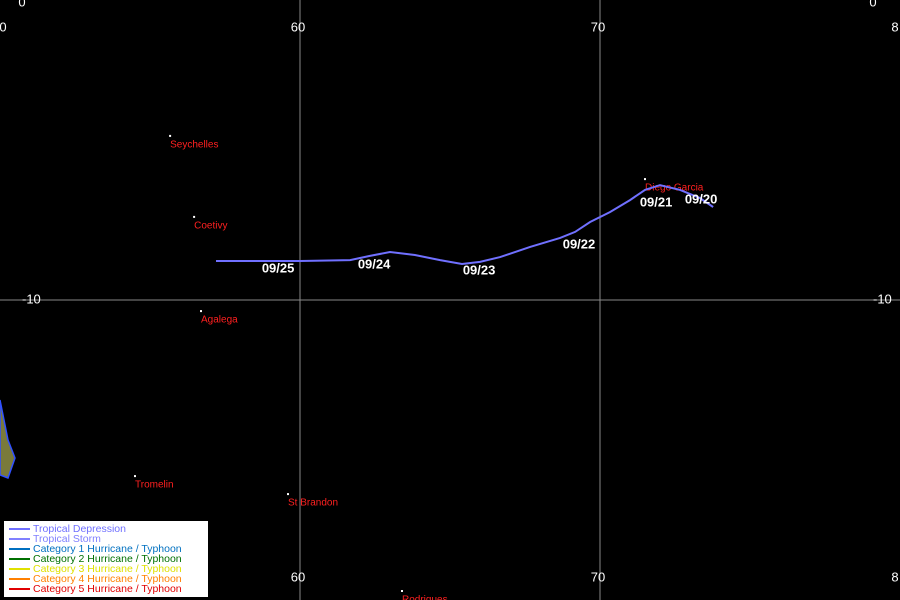 Image resolution: width=900 pixels, height=600 pixels. Describe the element at coordinates (465, 225) in the screenshot. I see `storm-track` at that location.